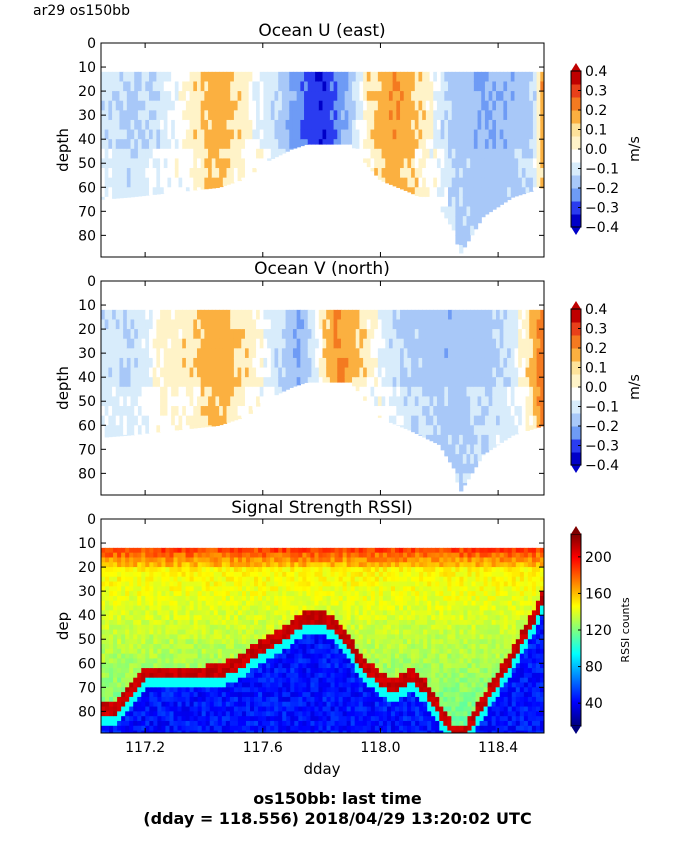  I want to click on colorbar-segment, so click(576, 394).